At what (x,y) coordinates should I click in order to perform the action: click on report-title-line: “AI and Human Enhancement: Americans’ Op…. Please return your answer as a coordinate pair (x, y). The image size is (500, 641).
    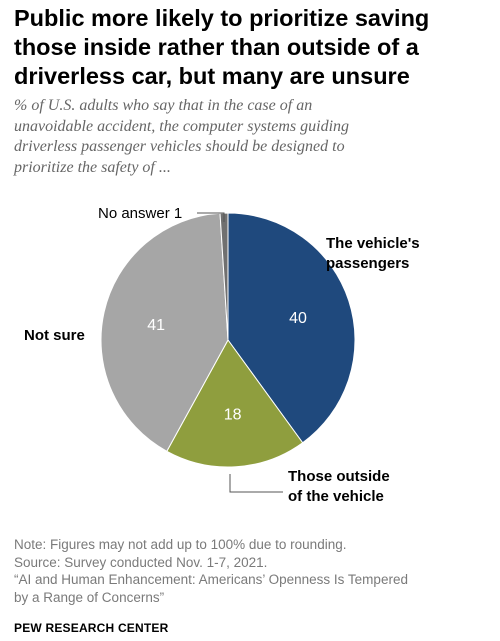
    Looking at the image, I should click on (211, 579).